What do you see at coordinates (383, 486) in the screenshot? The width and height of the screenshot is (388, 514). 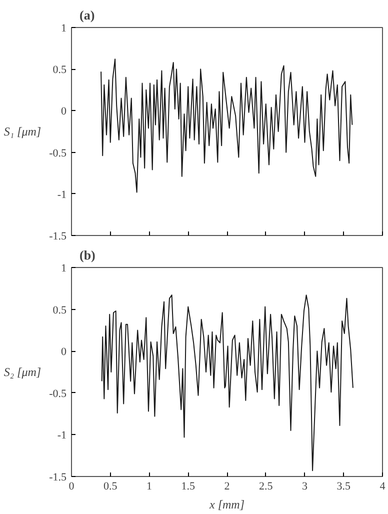 I see `x-tick-label: 4` at bounding box center [383, 486].